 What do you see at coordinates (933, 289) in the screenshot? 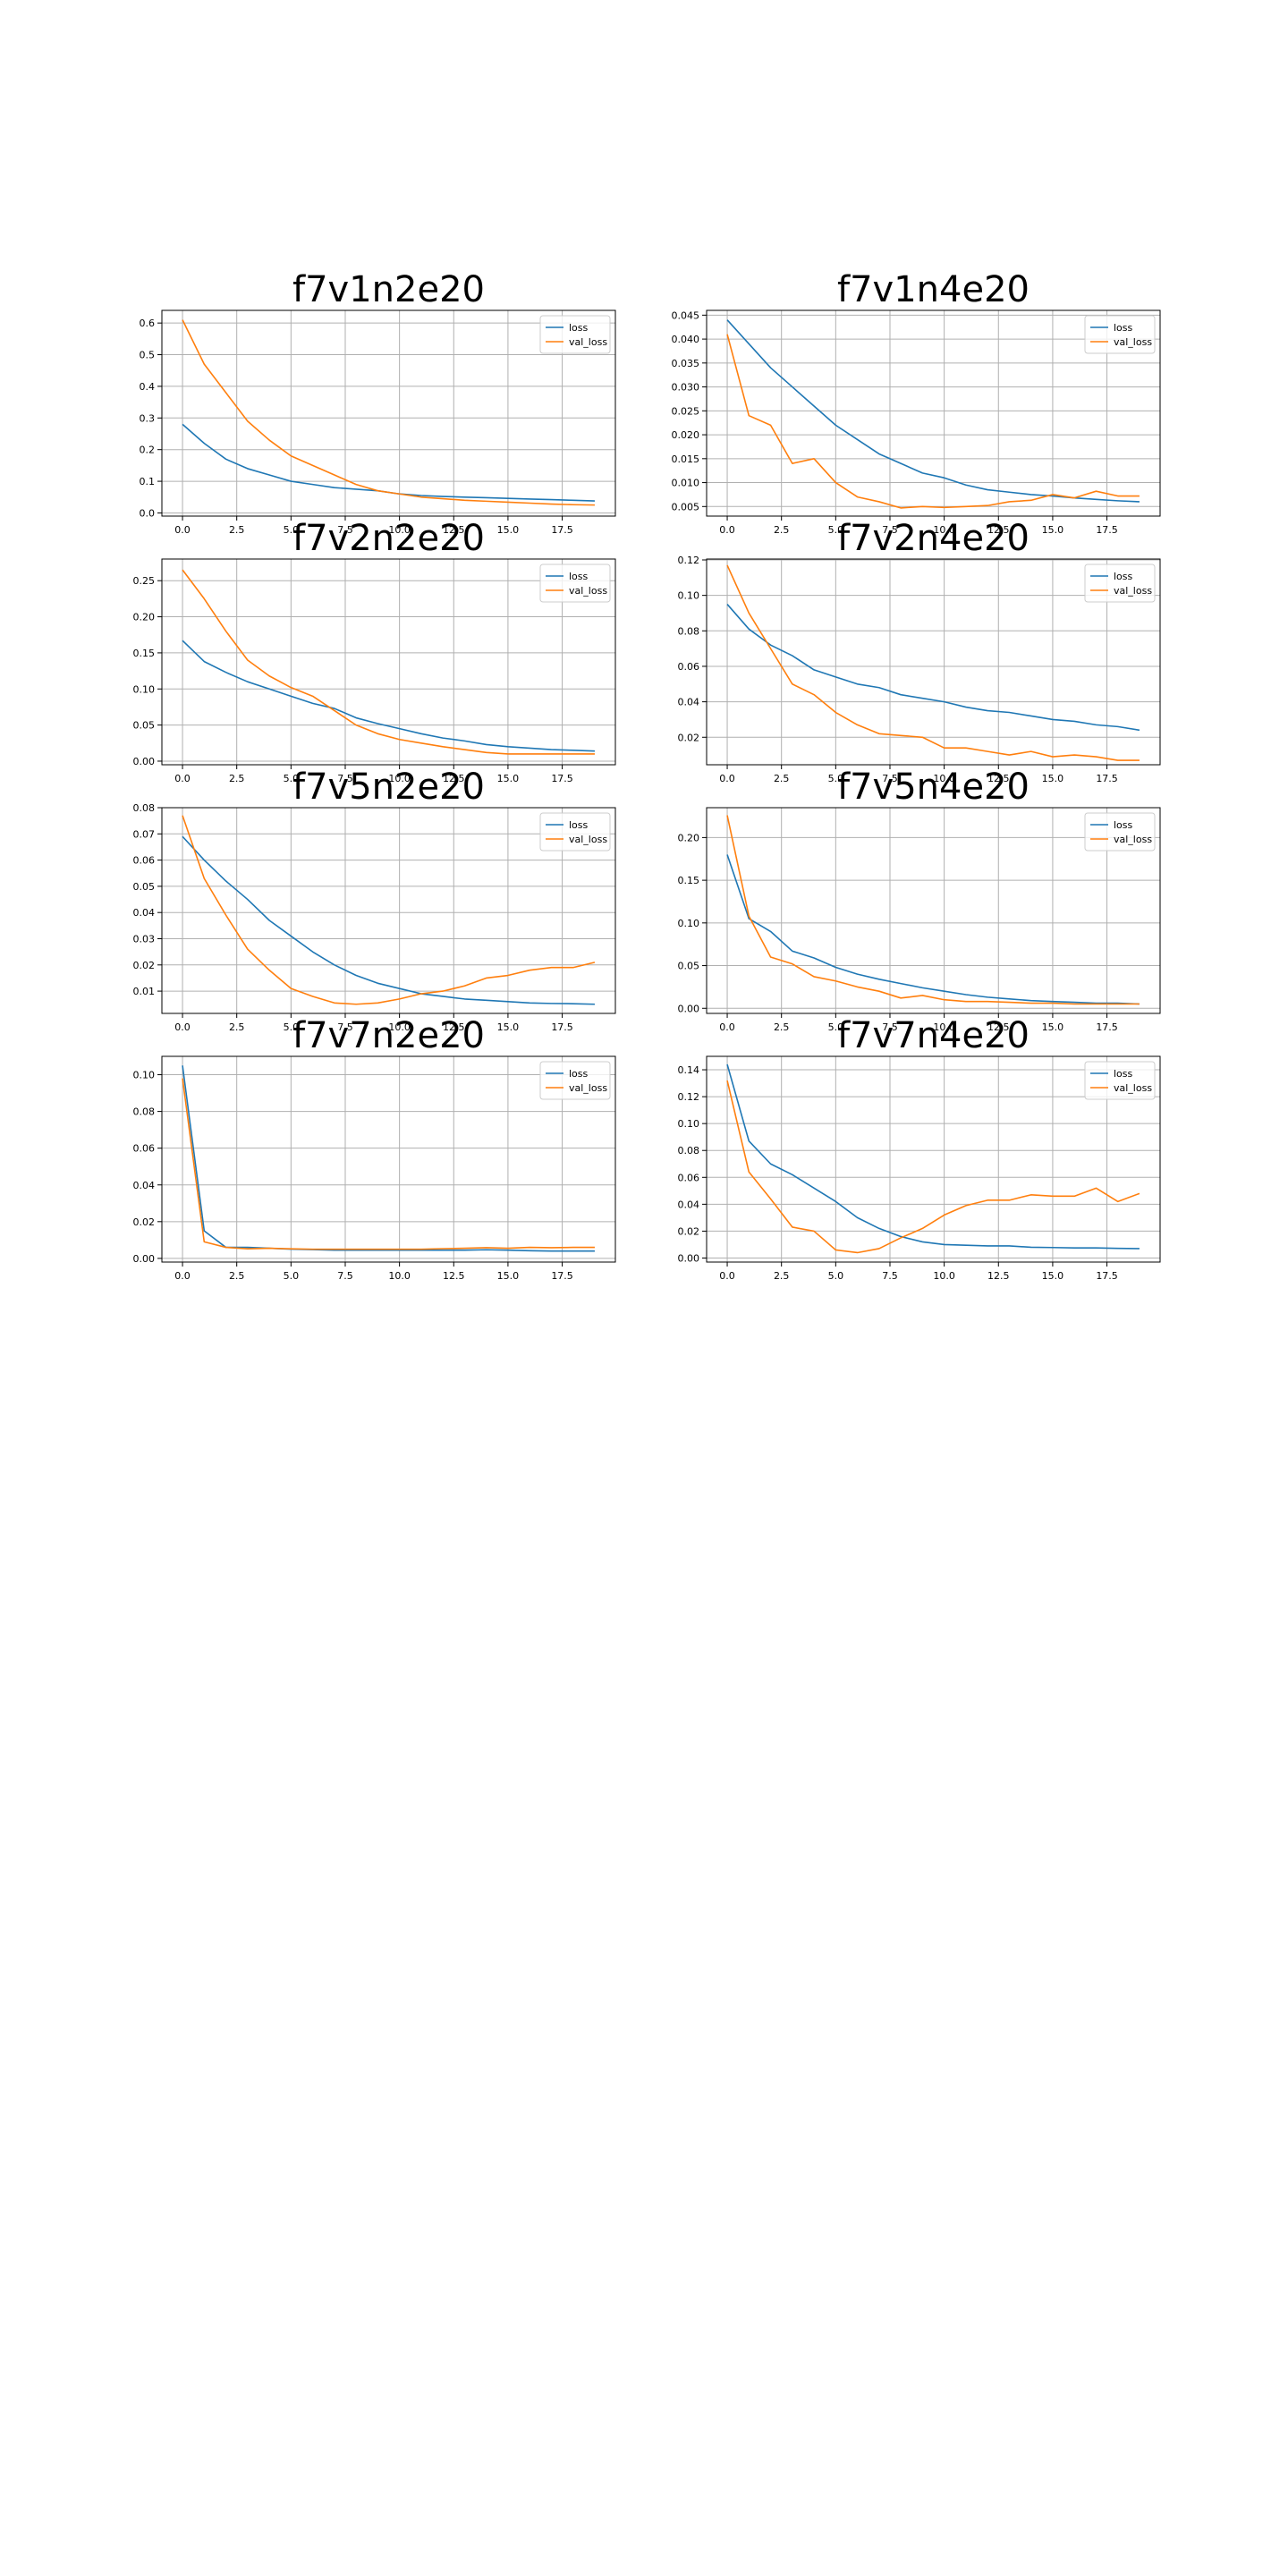
I see `chart-title: f7v1n4e20` at bounding box center [933, 289].